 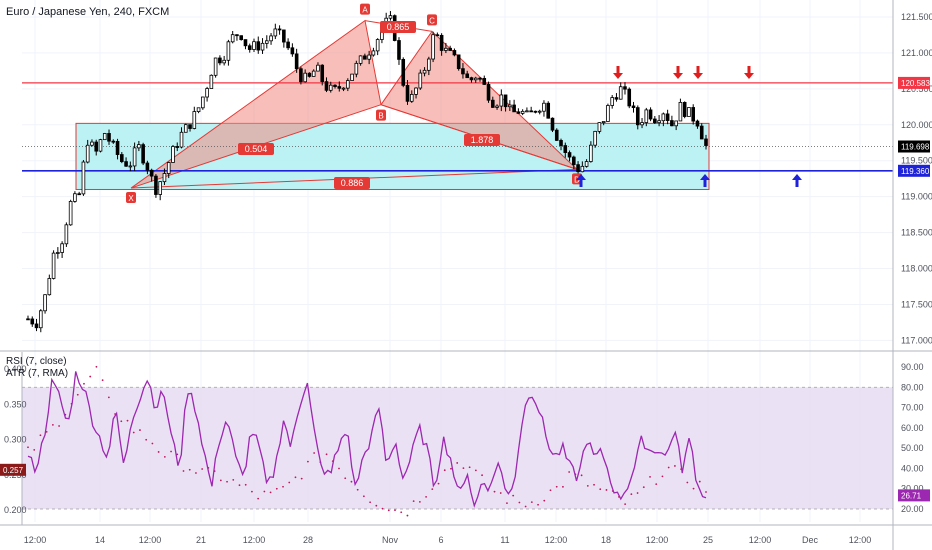 What do you see at coordinates (131, 198) in the screenshot?
I see `harmonic-label-bg-x` at bounding box center [131, 198].